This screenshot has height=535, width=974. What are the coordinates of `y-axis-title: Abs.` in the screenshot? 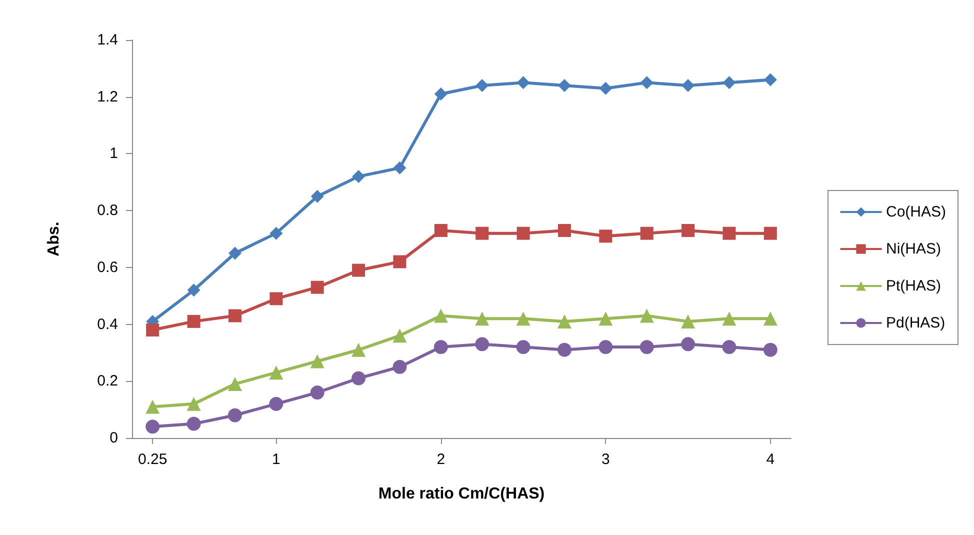 It's located at (54, 239).